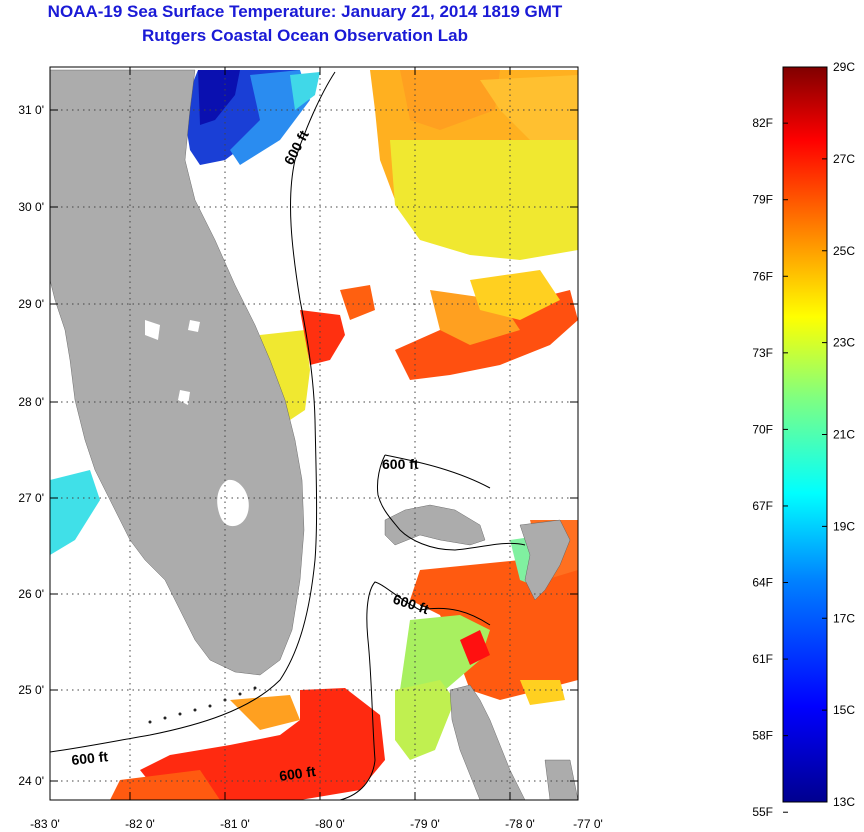  What do you see at coordinates (425, 824) in the screenshot?
I see `lon-tick-label: -79 0'` at bounding box center [425, 824].